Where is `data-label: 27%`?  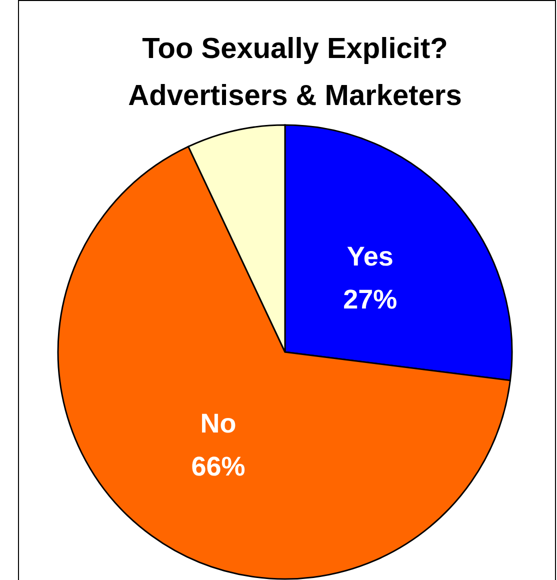 data-label: 27% is located at coordinates (370, 299).